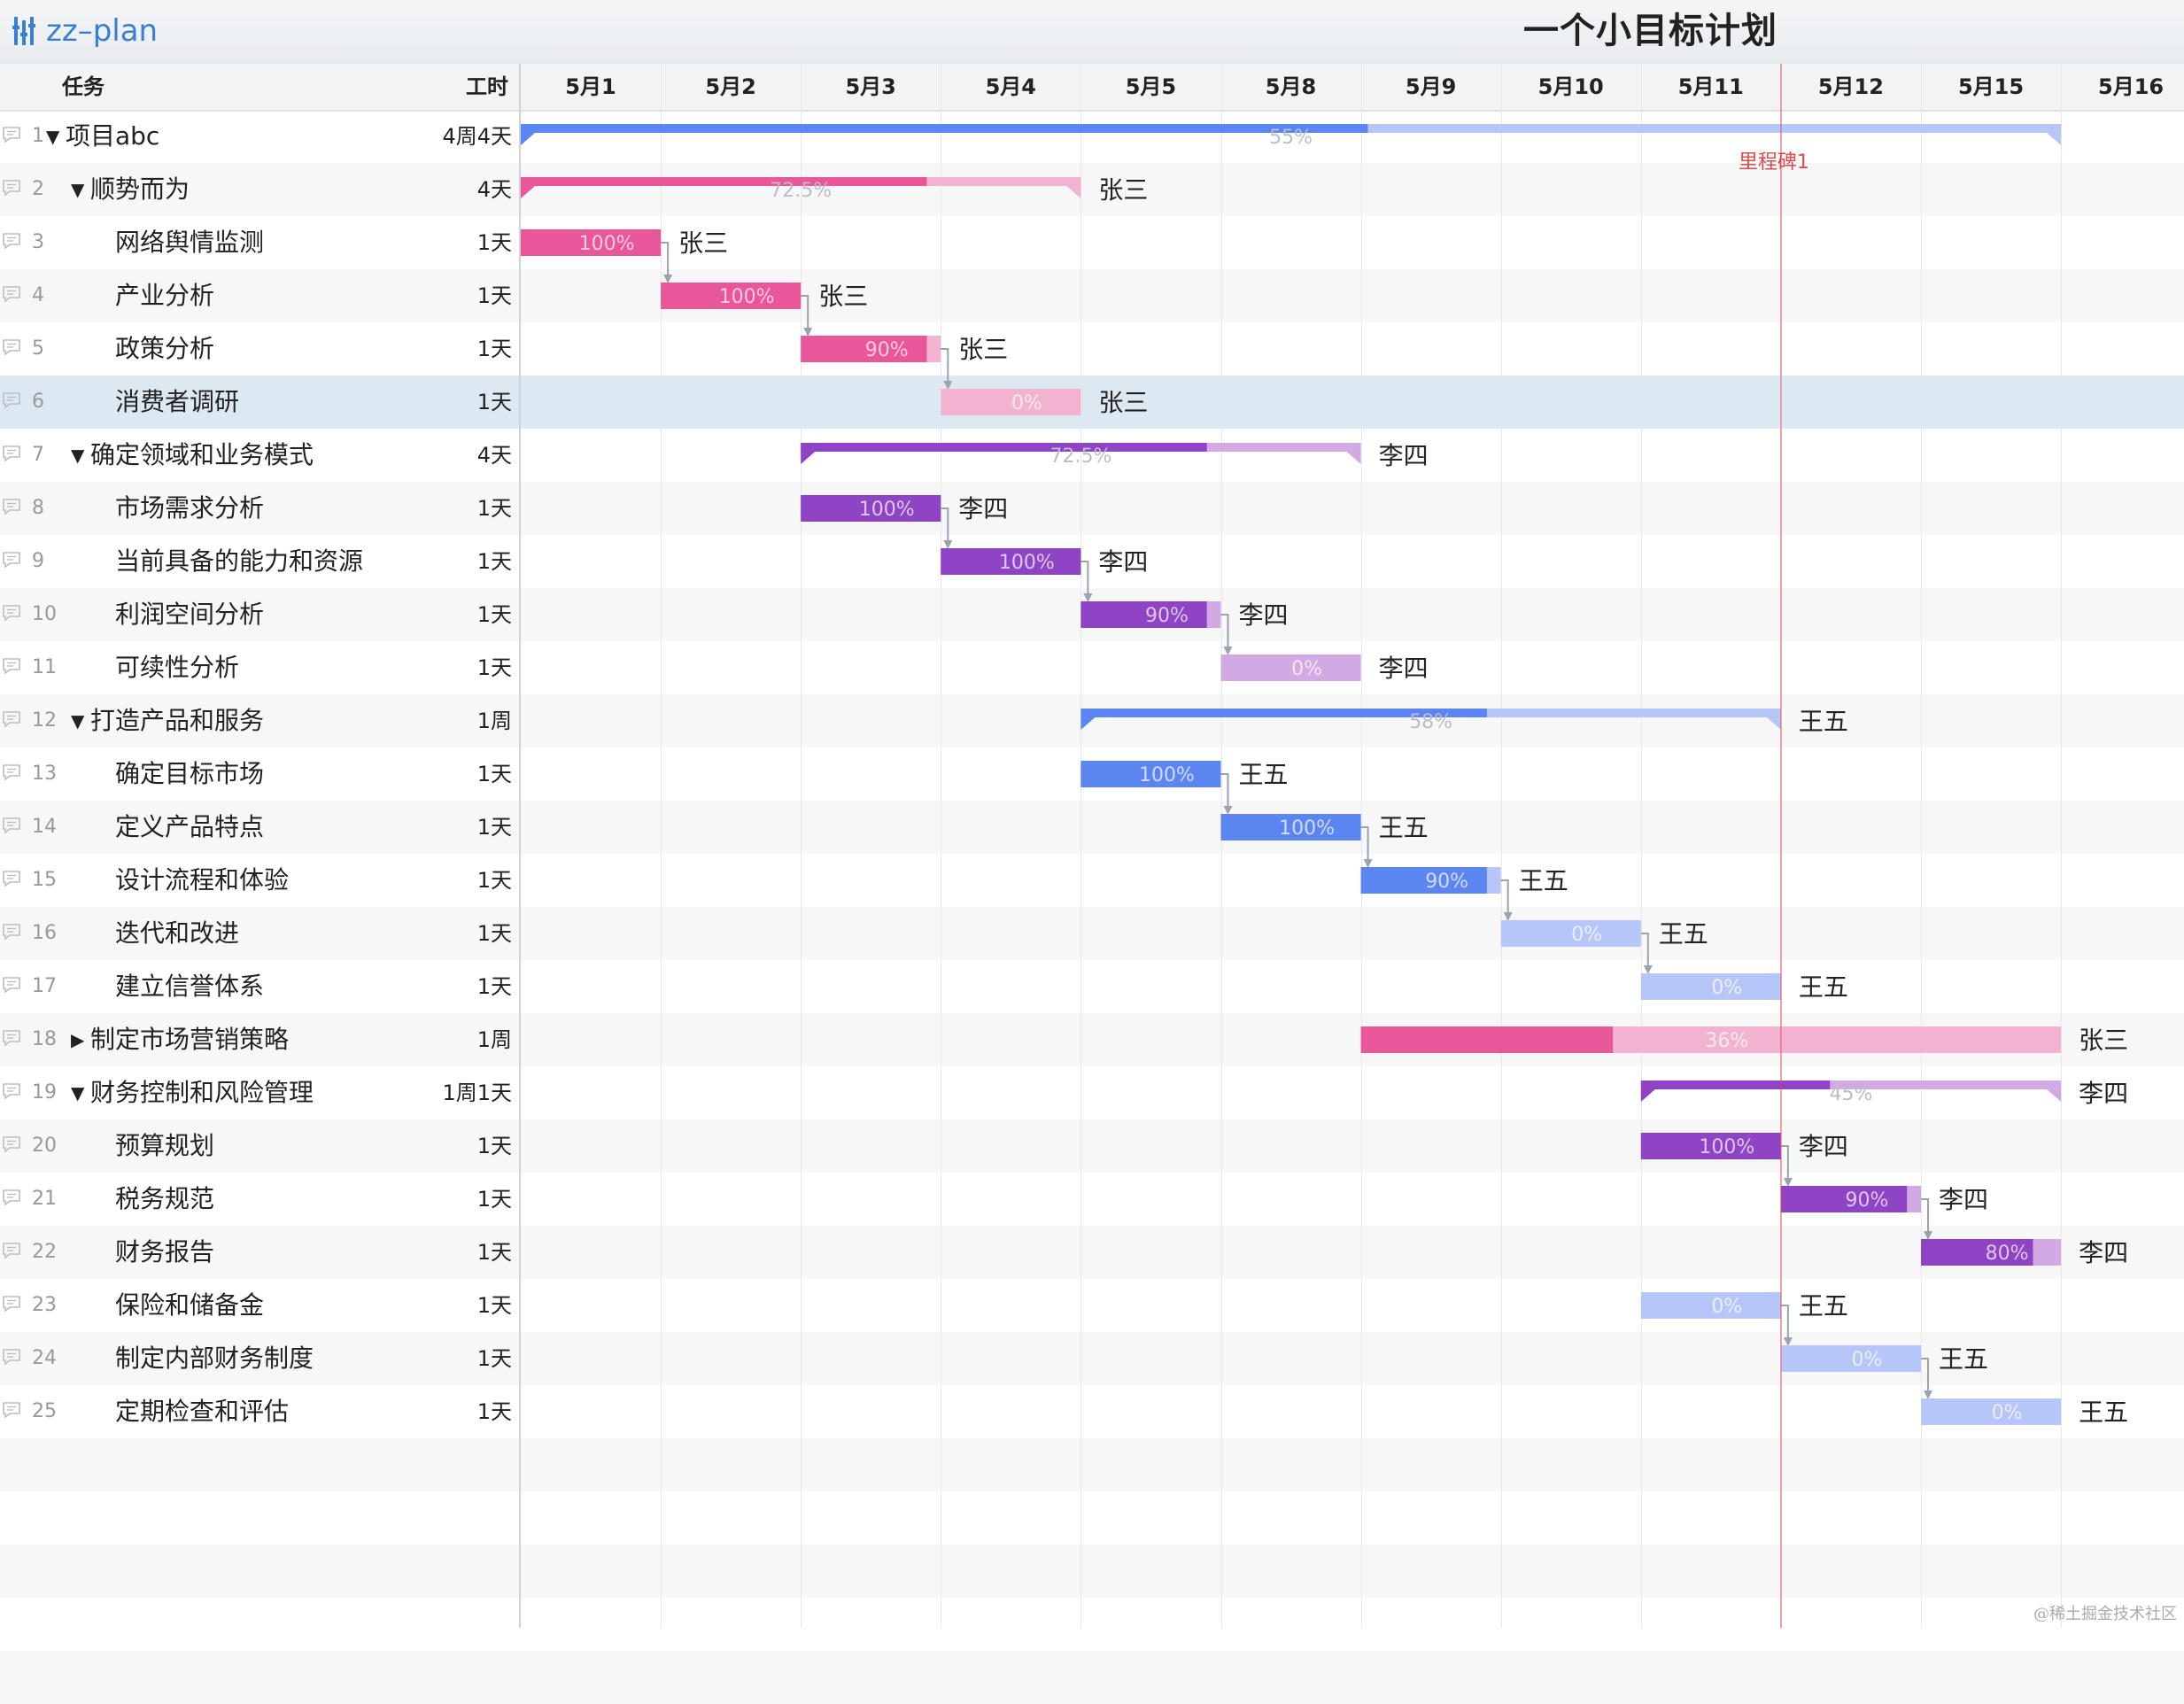  What do you see at coordinates (1092, 1146) in the screenshot?
I see `task-row: 20 预算规划 1天` at bounding box center [1092, 1146].